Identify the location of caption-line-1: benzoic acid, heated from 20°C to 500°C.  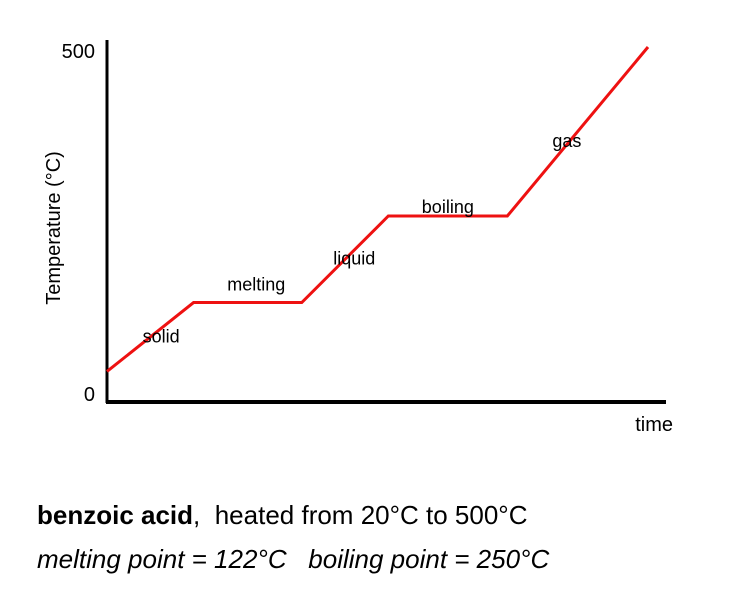
(282, 515).